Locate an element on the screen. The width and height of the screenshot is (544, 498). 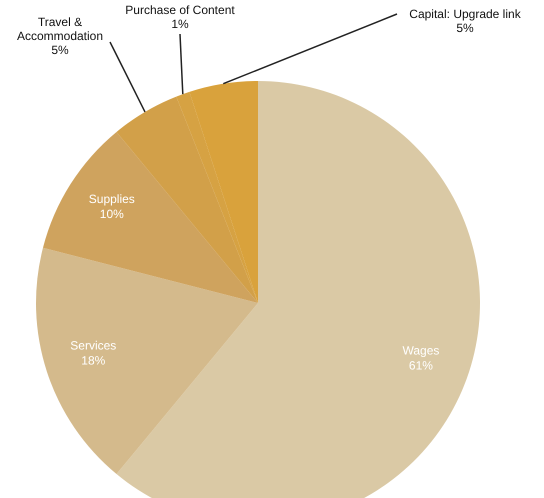
slice-label: Services is located at coordinates (93, 345).